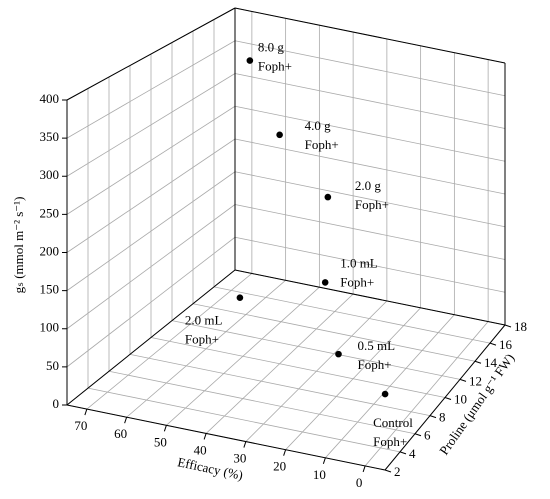 The height and width of the screenshot is (499, 550). Describe the element at coordinates (80, 425) in the screenshot. I see `x-tick-label: 70` at that location.